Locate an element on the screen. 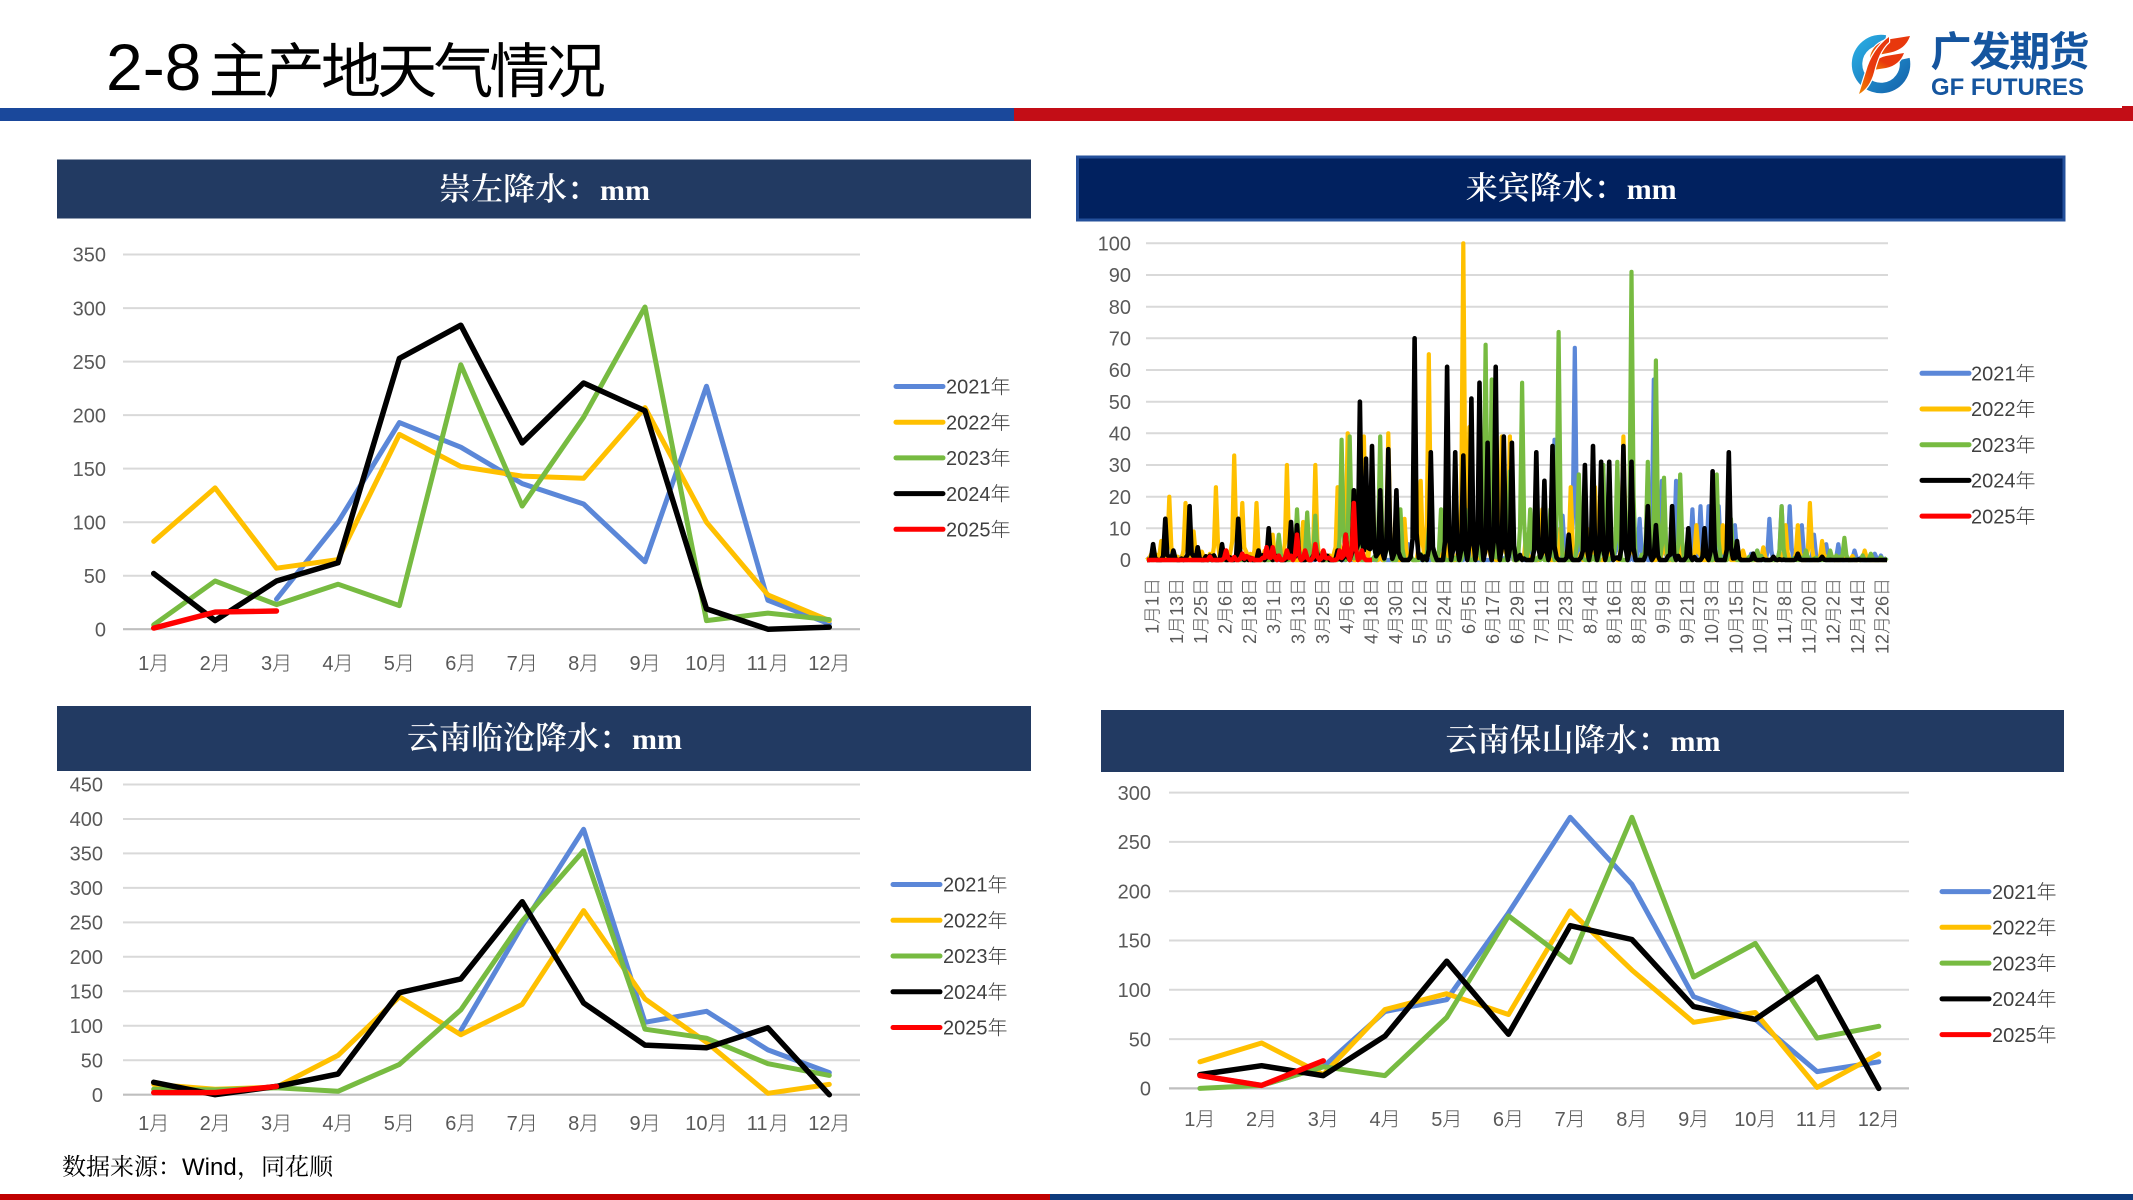 The height and width of the screenshot is (1200, 2133). svg-text: 300 is located at coordinates (86, 889).